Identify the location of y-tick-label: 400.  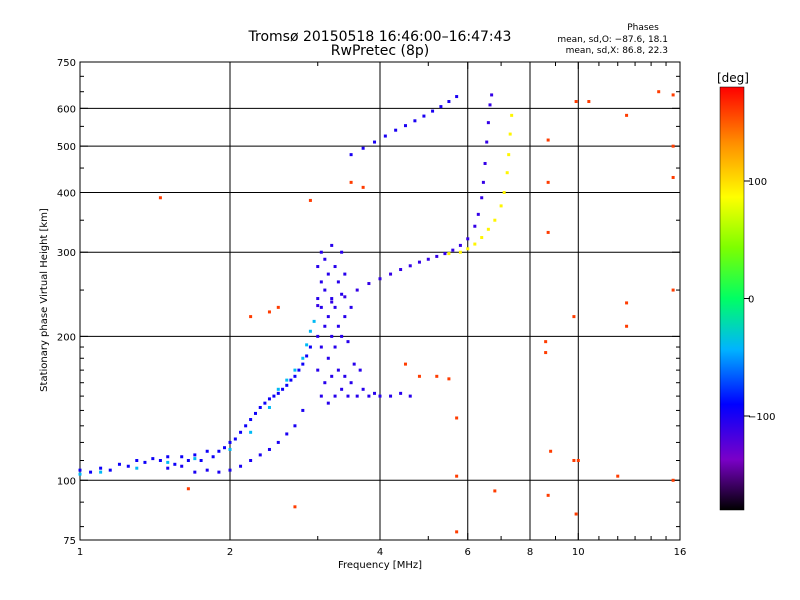
(66, 193).